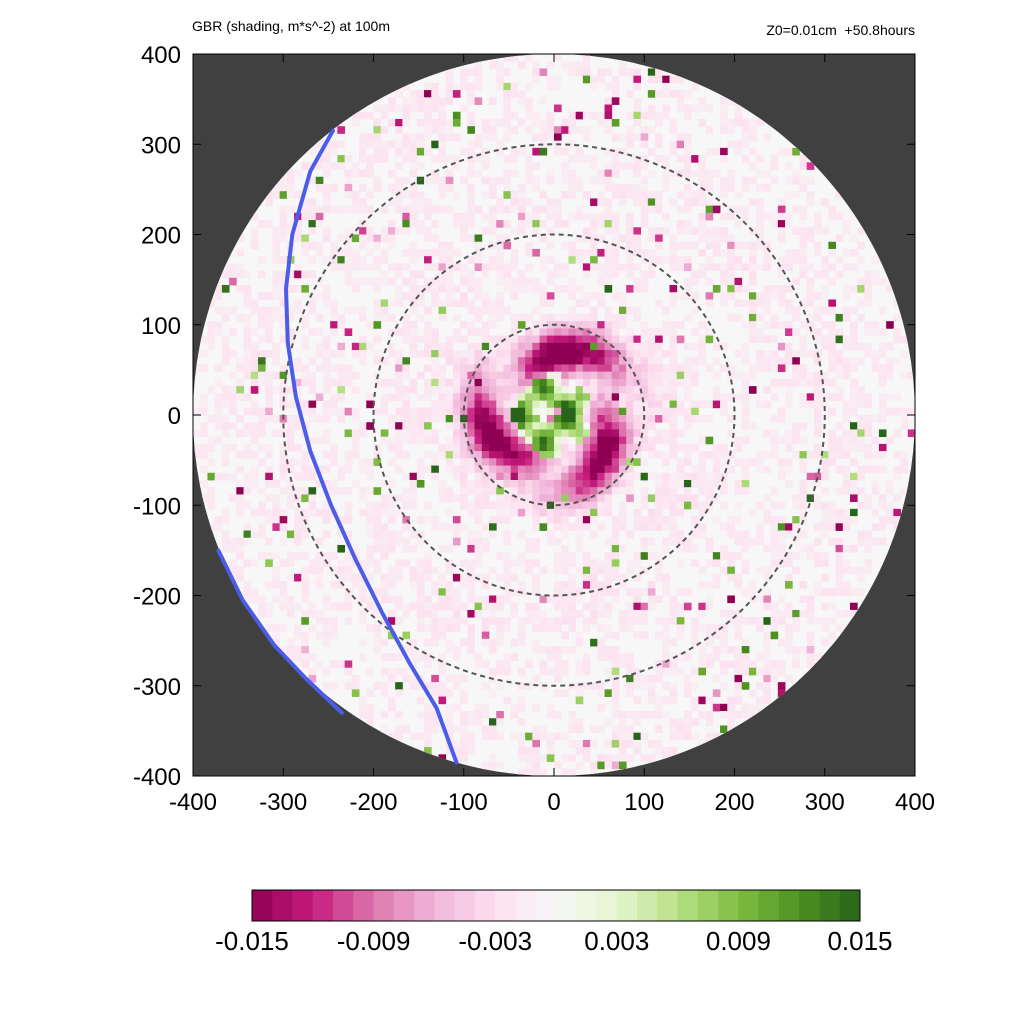  I want to click on y-tick-label: -100, so click(157, 506).